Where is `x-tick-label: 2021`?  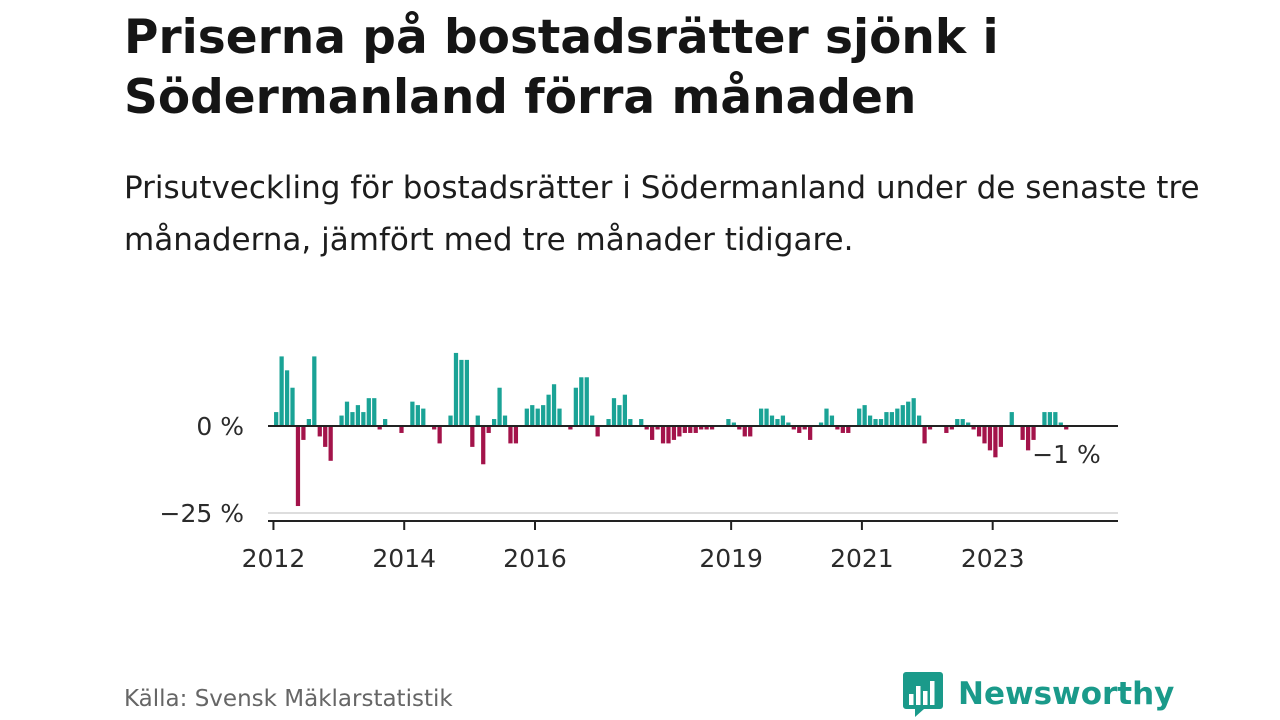 x-tick-label: 2021 is located at coordinates (862, 558).